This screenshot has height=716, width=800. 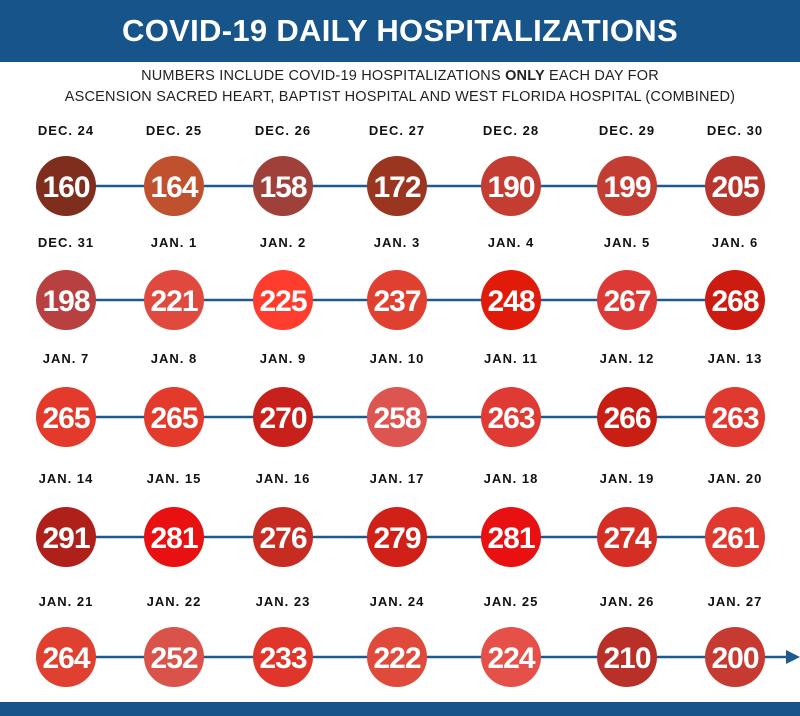 I want to click on date-label: DEC. 26, so click(x=283, y=130).